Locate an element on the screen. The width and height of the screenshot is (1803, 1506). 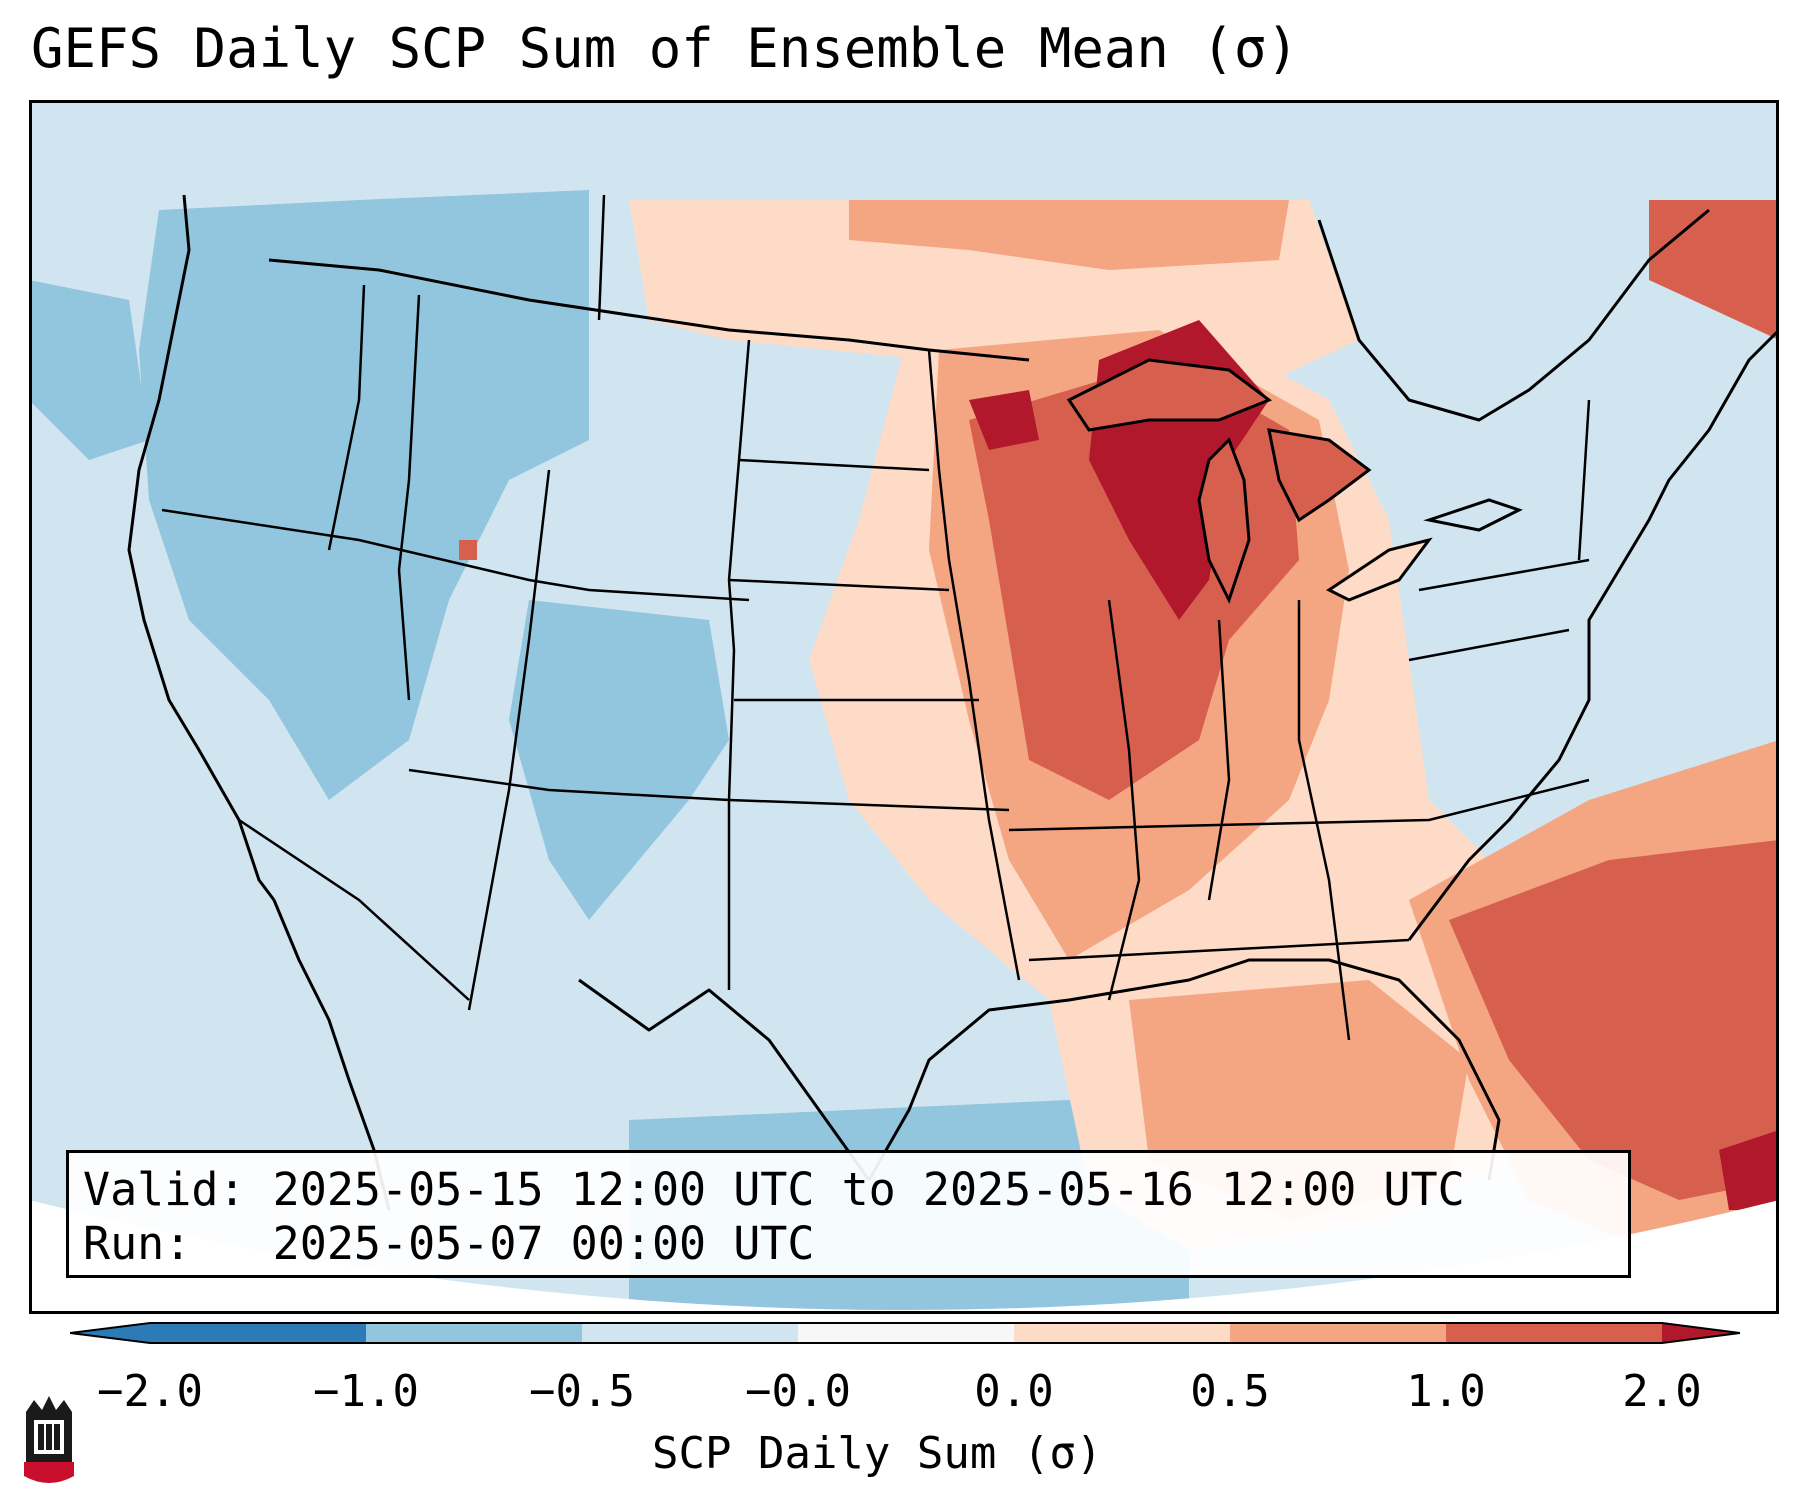
border-or-ca-line is located at coordinates (455, 555).